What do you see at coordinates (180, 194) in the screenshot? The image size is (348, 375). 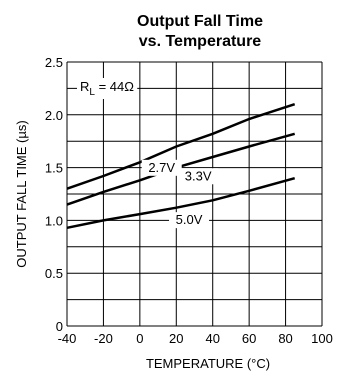 I see `series-labels: 2.7V 3.3V 5.0V` at bounding box center [180, 194].